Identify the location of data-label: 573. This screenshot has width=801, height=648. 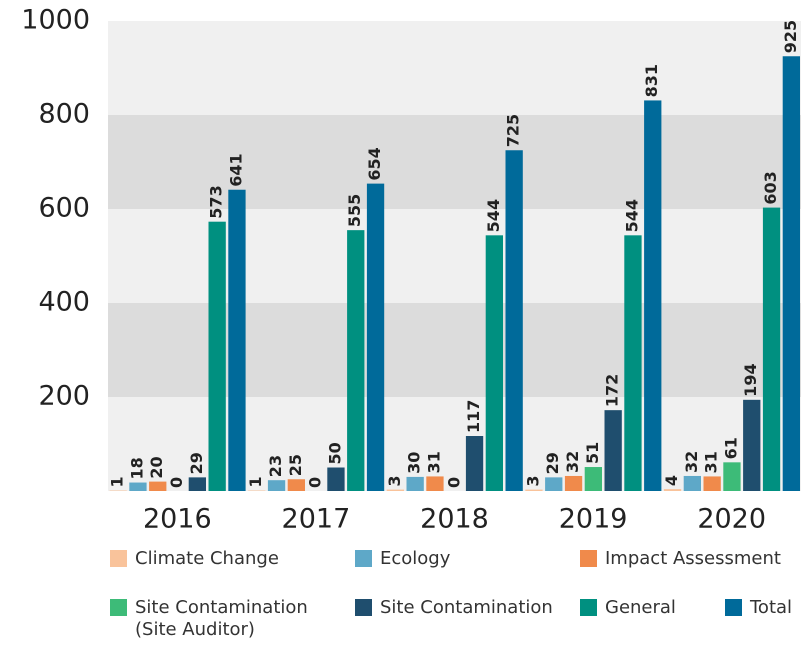
(216, 201).